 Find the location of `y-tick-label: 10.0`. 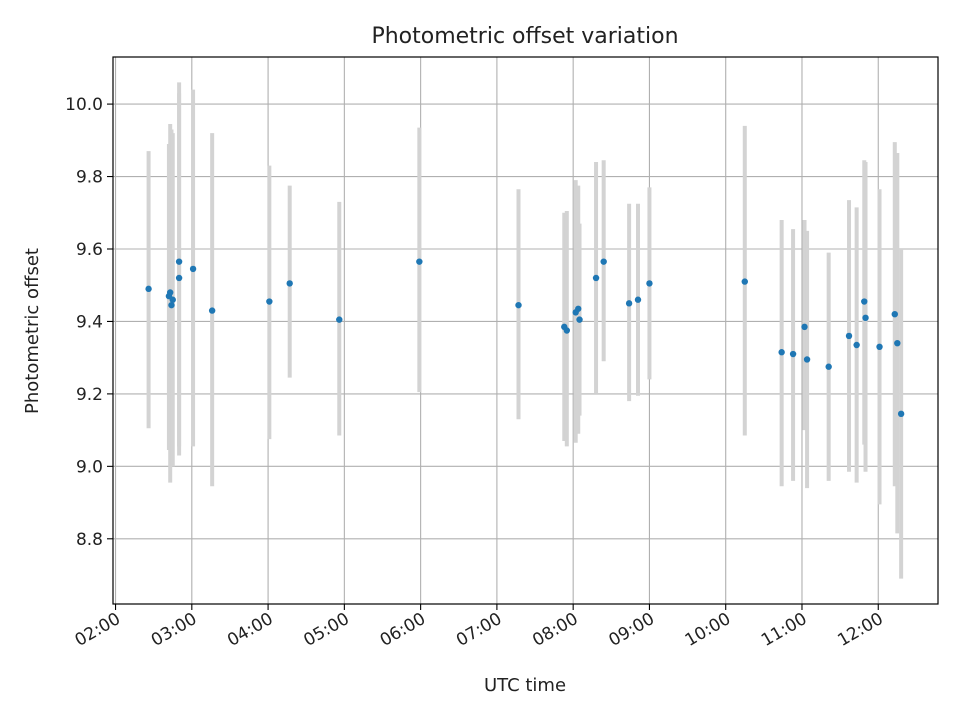

y-tick-label: 10.0 is located at coordinates (84, 105).